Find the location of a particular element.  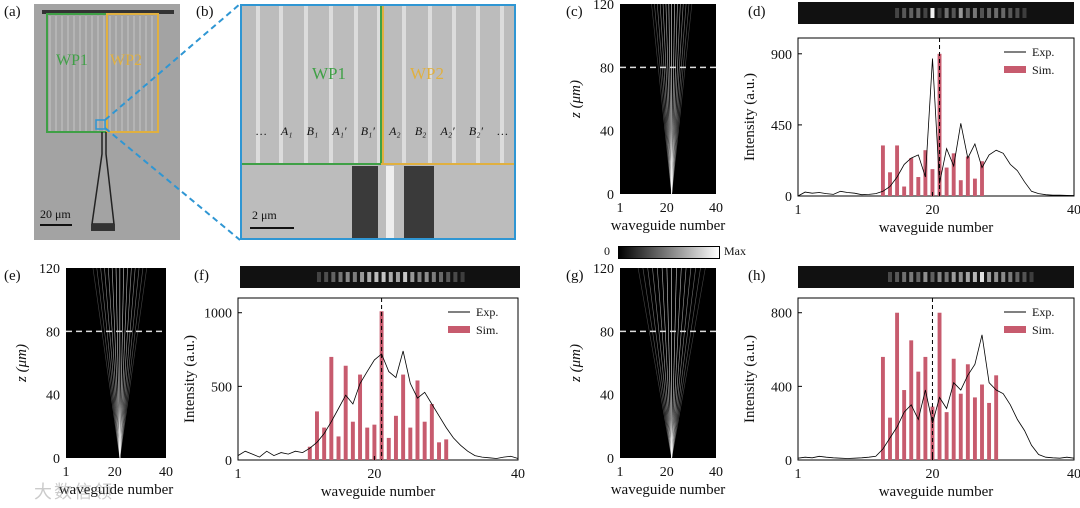

plot-f-ytick: 0 is located at coordinates (228, 461).